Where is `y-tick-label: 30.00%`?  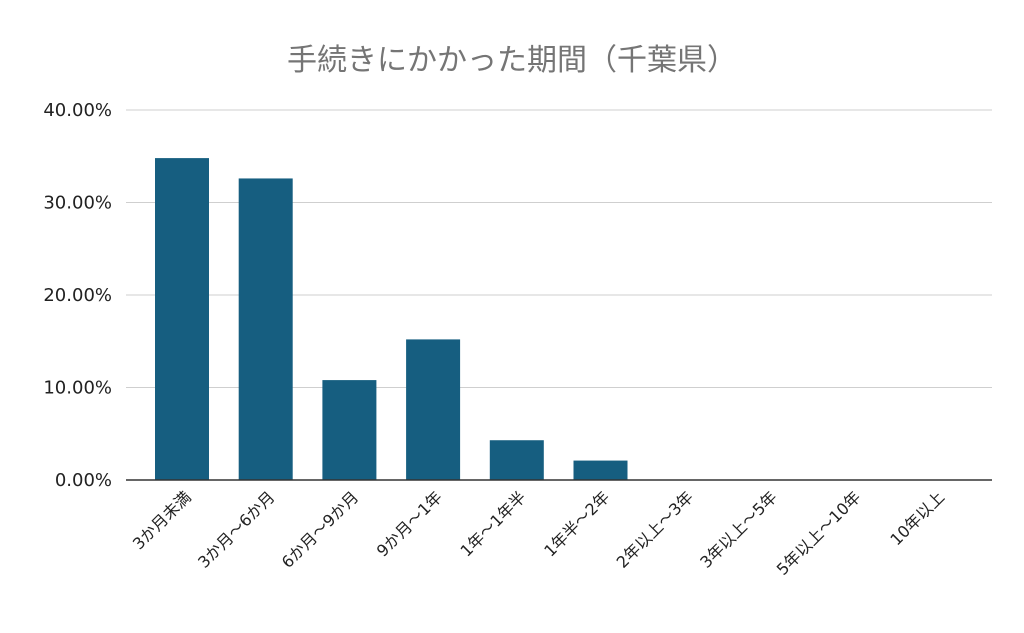 y-tick-label: 30.00% is located at coordinates (77, 203).